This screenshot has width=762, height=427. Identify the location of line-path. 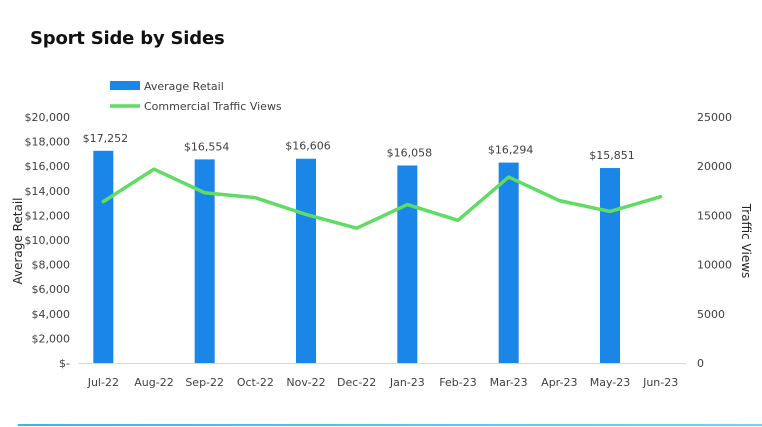
(382, 198).